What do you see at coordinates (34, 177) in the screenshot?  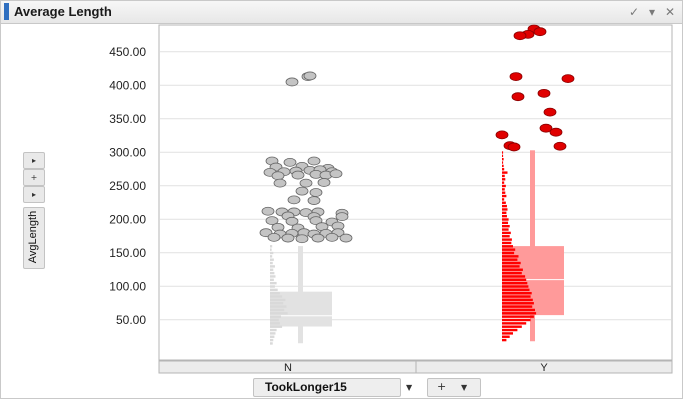 I see `y-axis-add-button: +` at bounding box center [34, 177].